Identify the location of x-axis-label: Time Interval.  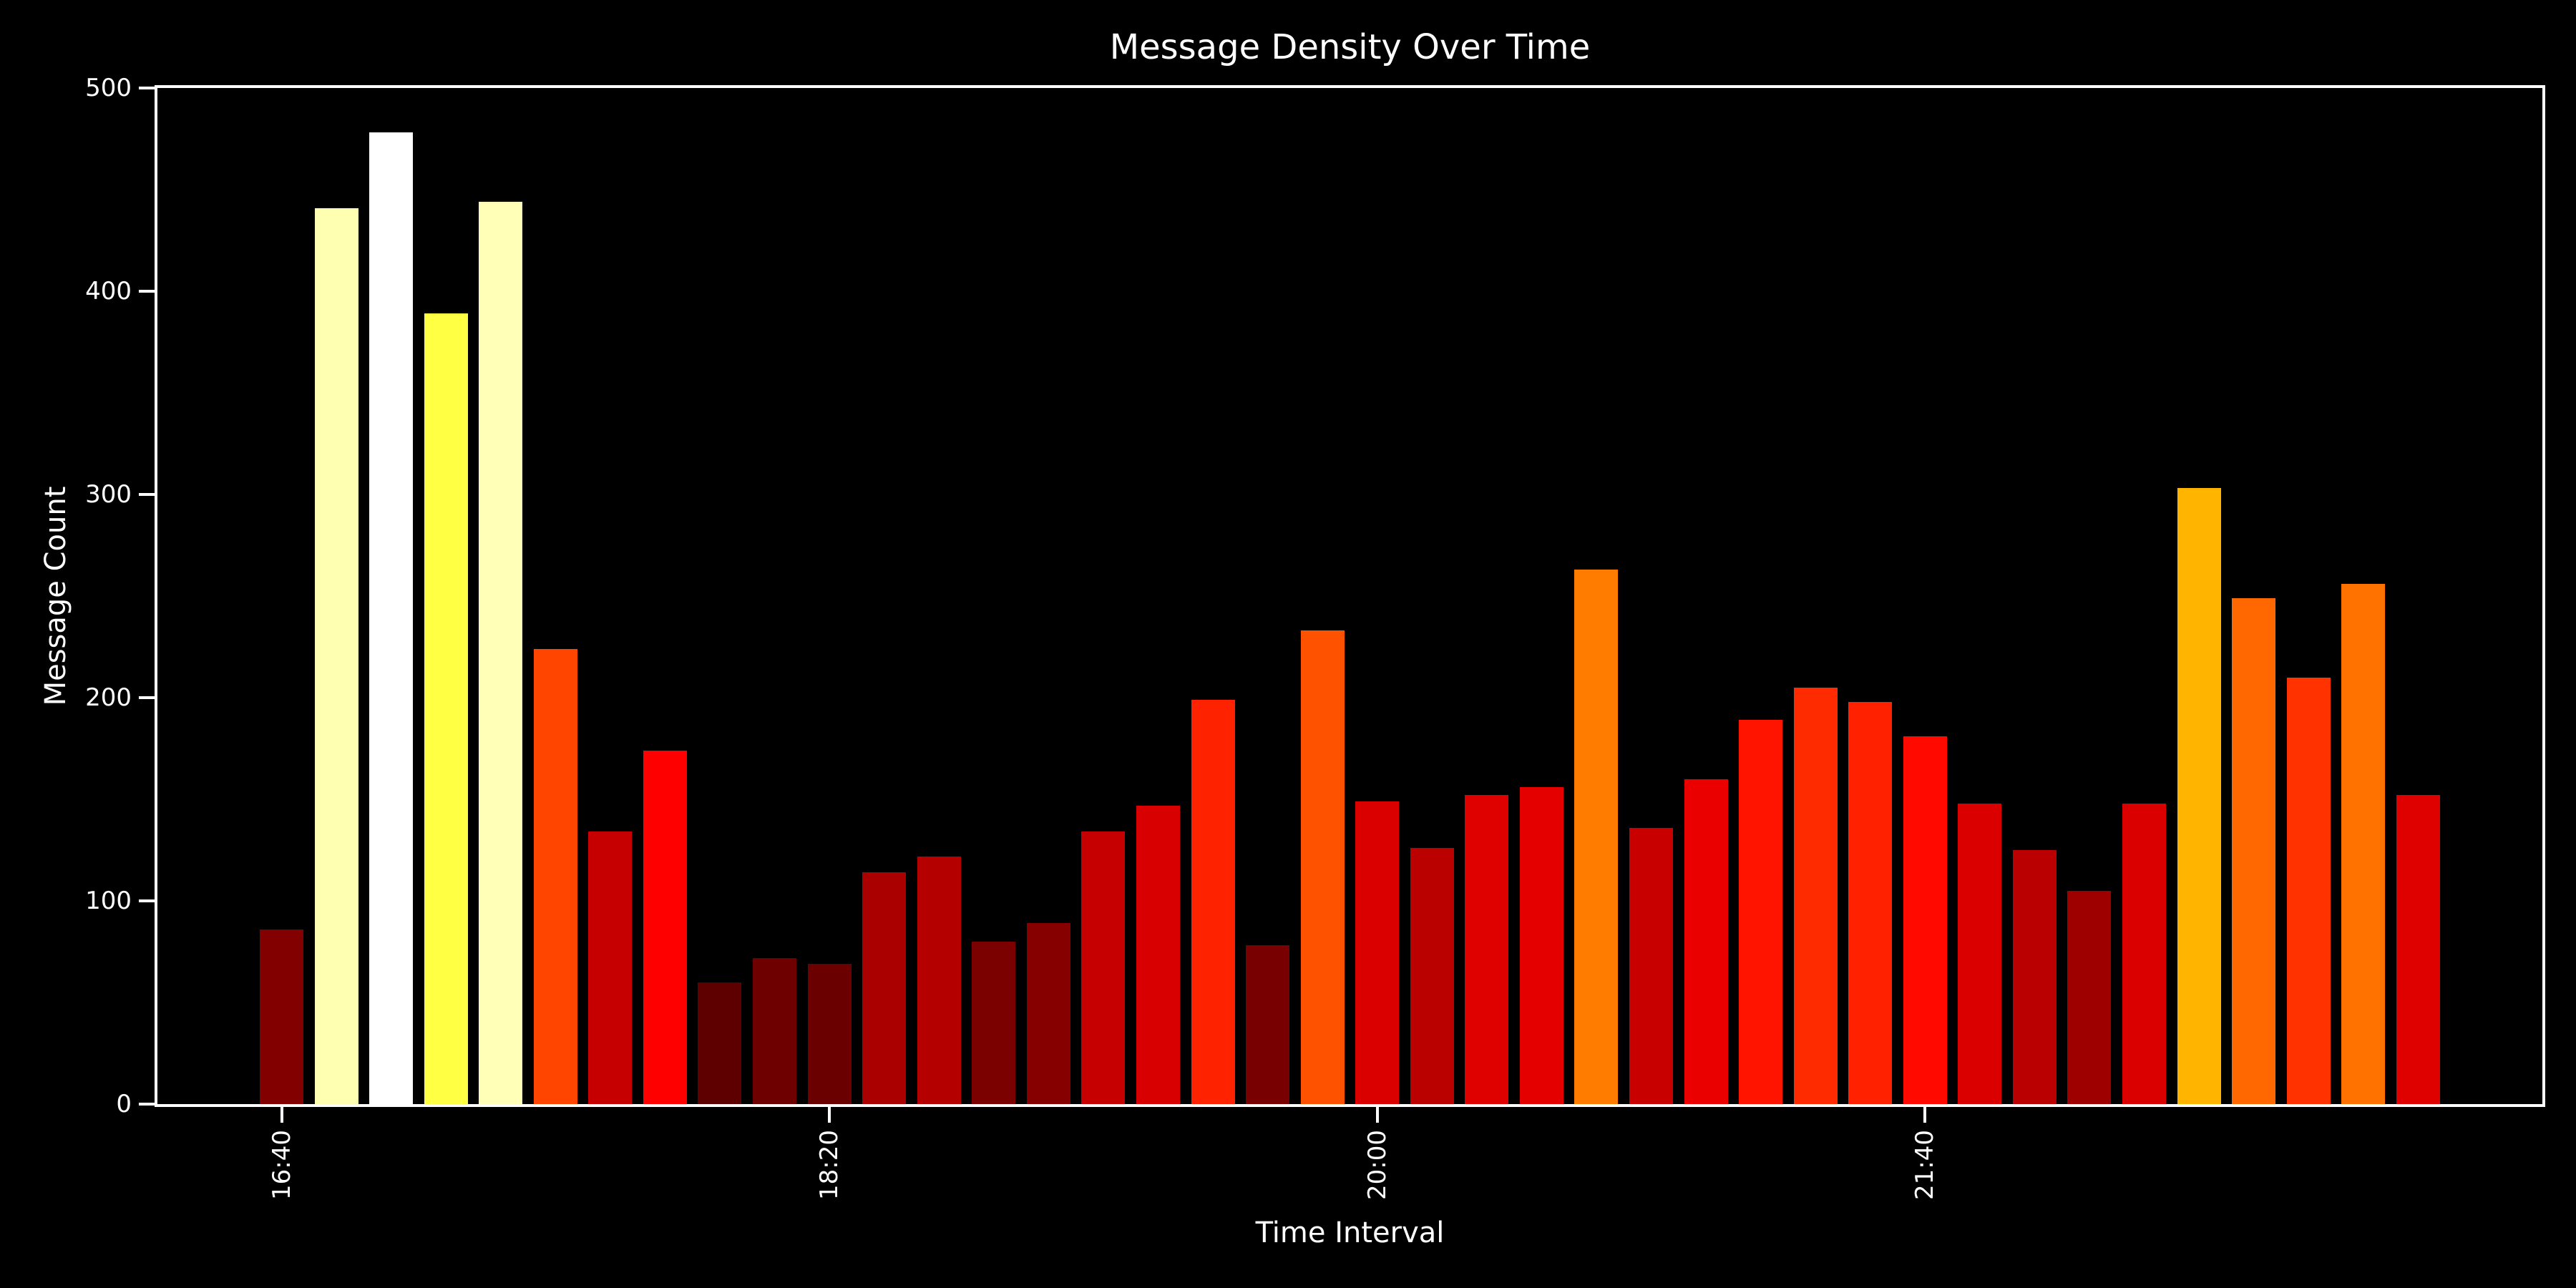
(1350, 1232).